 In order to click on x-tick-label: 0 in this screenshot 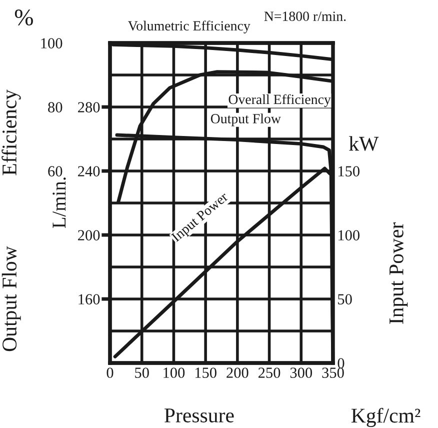, I will do `click(110, 373)`.